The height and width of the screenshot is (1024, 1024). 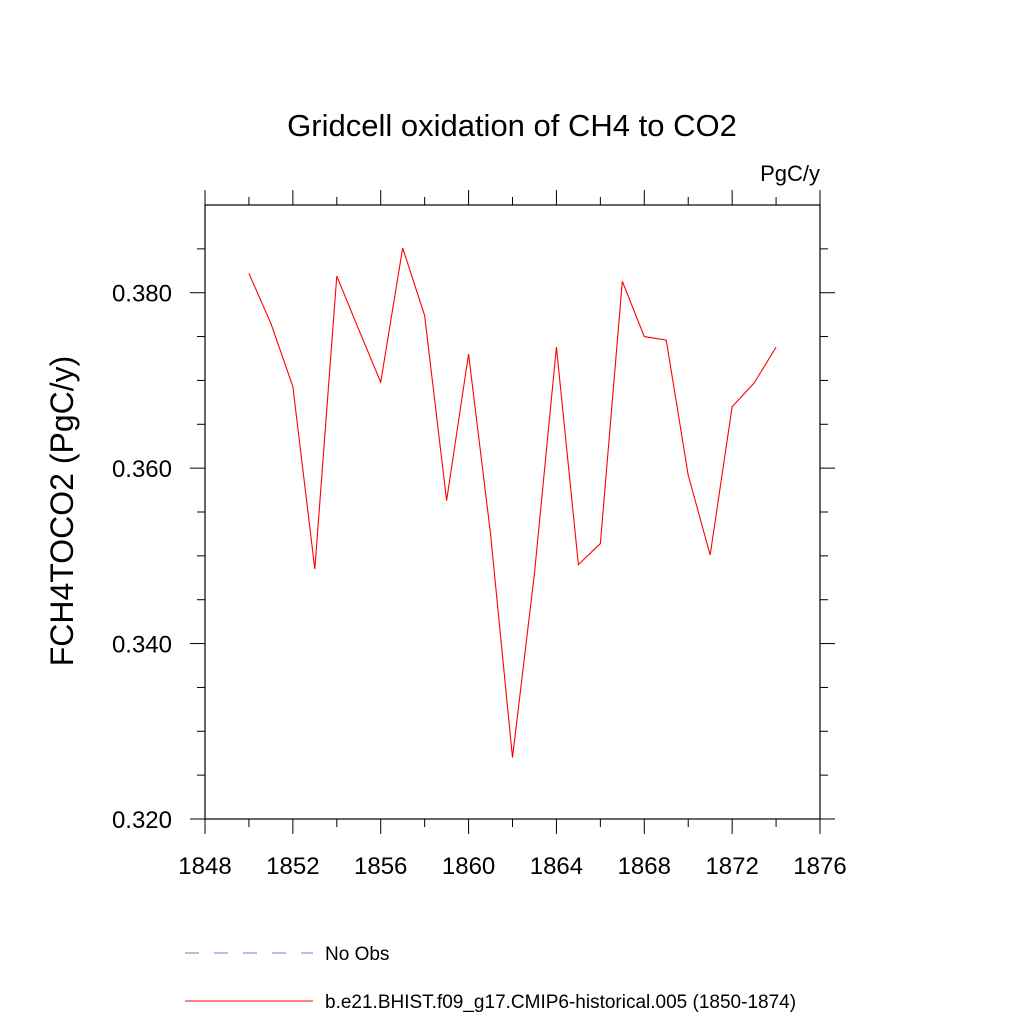 What do you see at coordinates (790, 173) in the screenshot?
I see `units-label: PgC/y` at bounding box center [790, 173].